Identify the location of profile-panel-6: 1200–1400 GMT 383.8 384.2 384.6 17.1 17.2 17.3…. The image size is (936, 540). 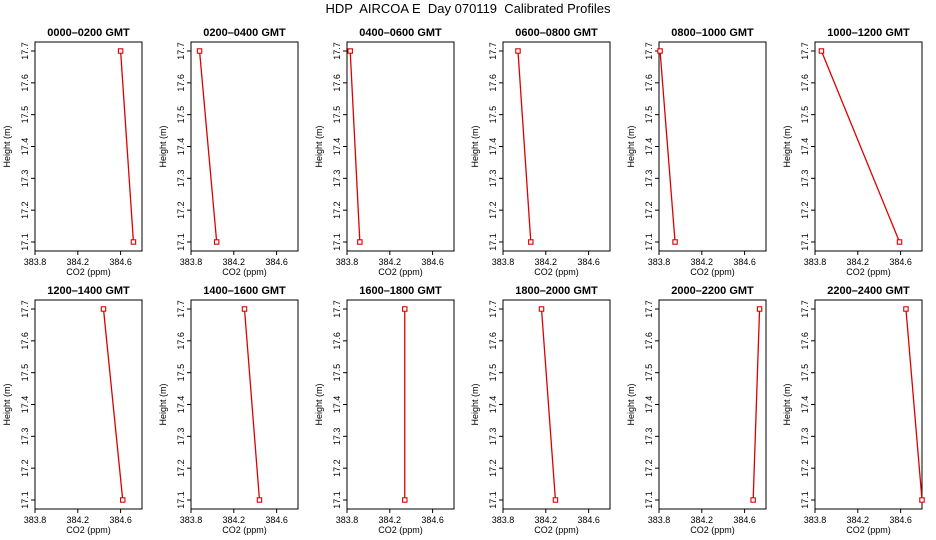
(72, 410).